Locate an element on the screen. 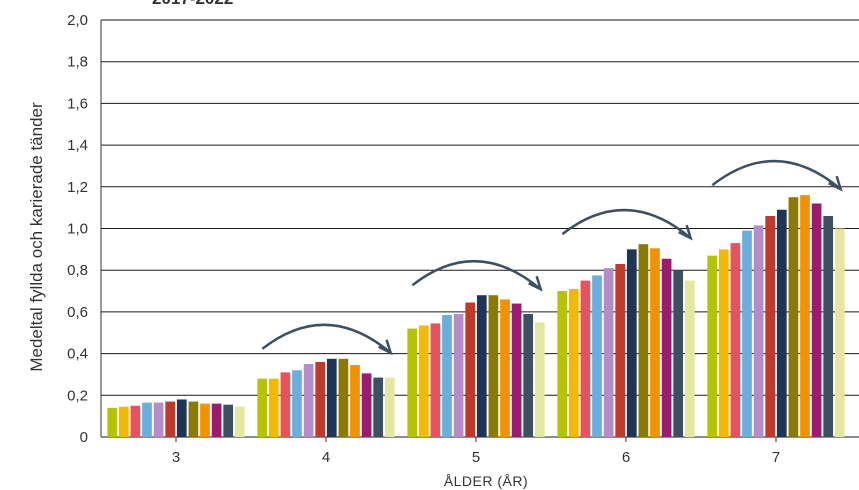 The image size is (859, 490). y-tick-label: 1,4 is located at coordinates (77, 145).